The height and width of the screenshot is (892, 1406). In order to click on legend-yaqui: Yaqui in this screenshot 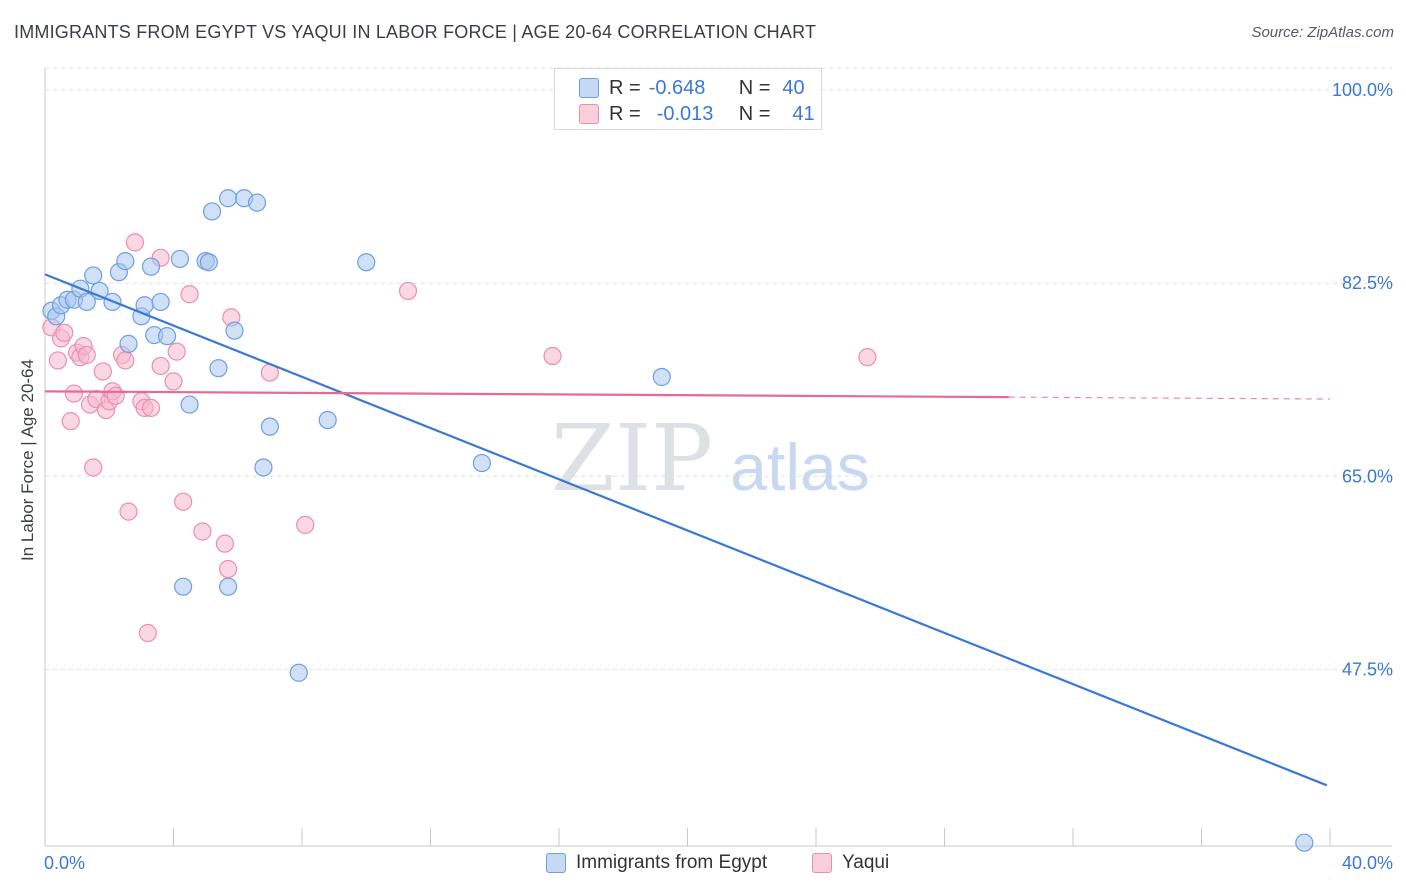, I will do `click(850, 863)`.